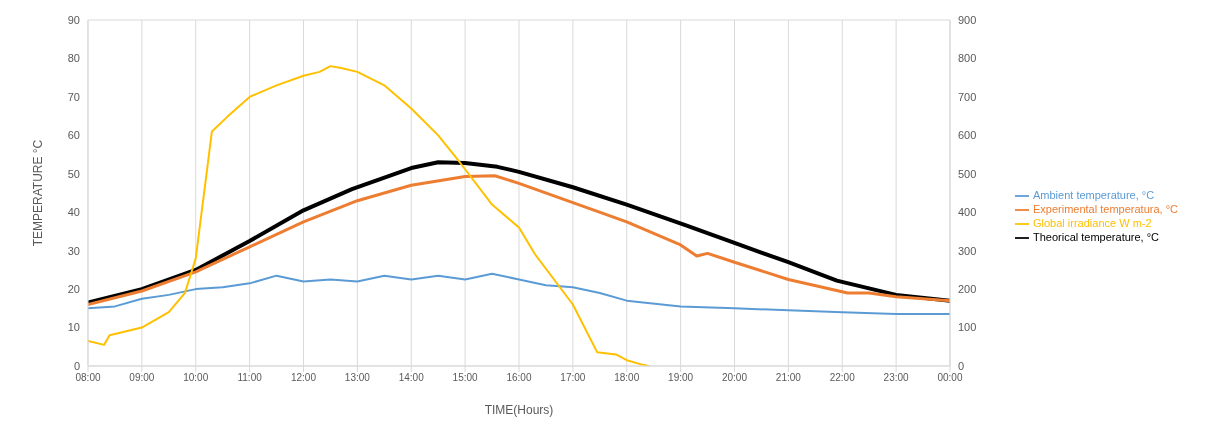 This screenshot has width=1206, height=434. Describe the element at coordinates (73, 96) in the screenshot. I see `y-tick-label: 70` at that location.